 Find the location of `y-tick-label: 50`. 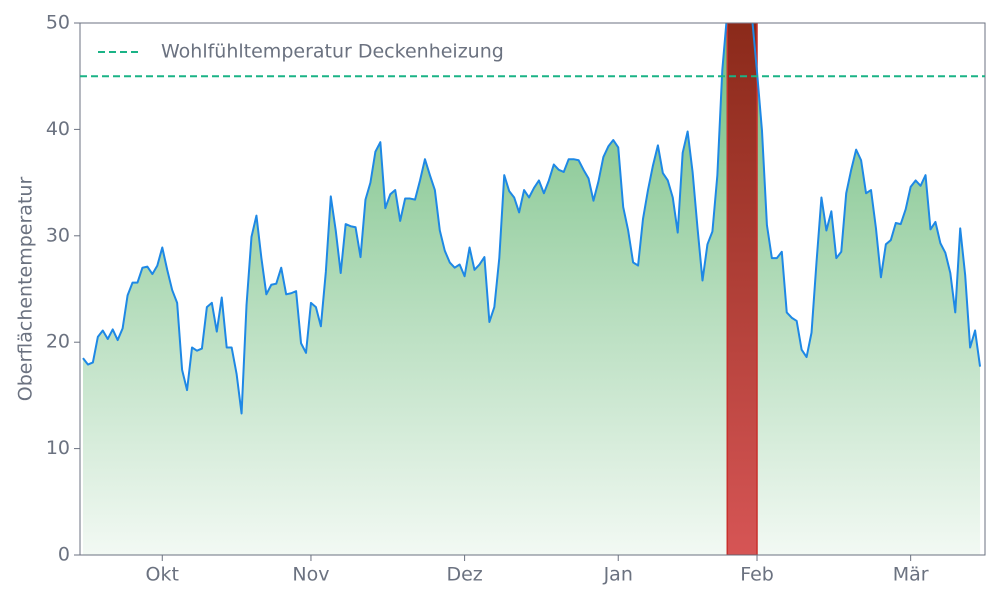

y-tick-label: 50 is located at coordinates (58, 23).